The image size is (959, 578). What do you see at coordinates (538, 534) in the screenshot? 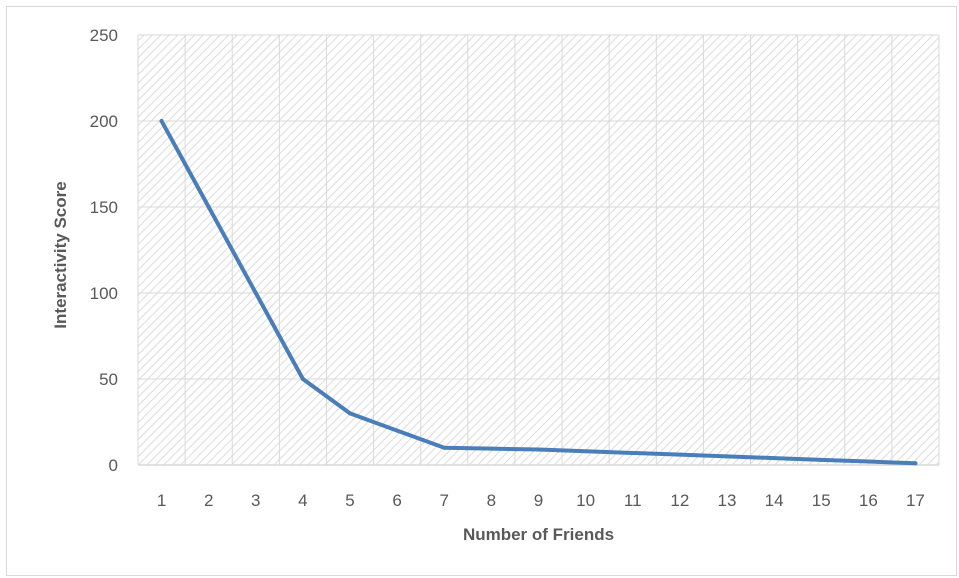
I see `x-axis-title: Number of Friends` at bounding box center [538, 534].